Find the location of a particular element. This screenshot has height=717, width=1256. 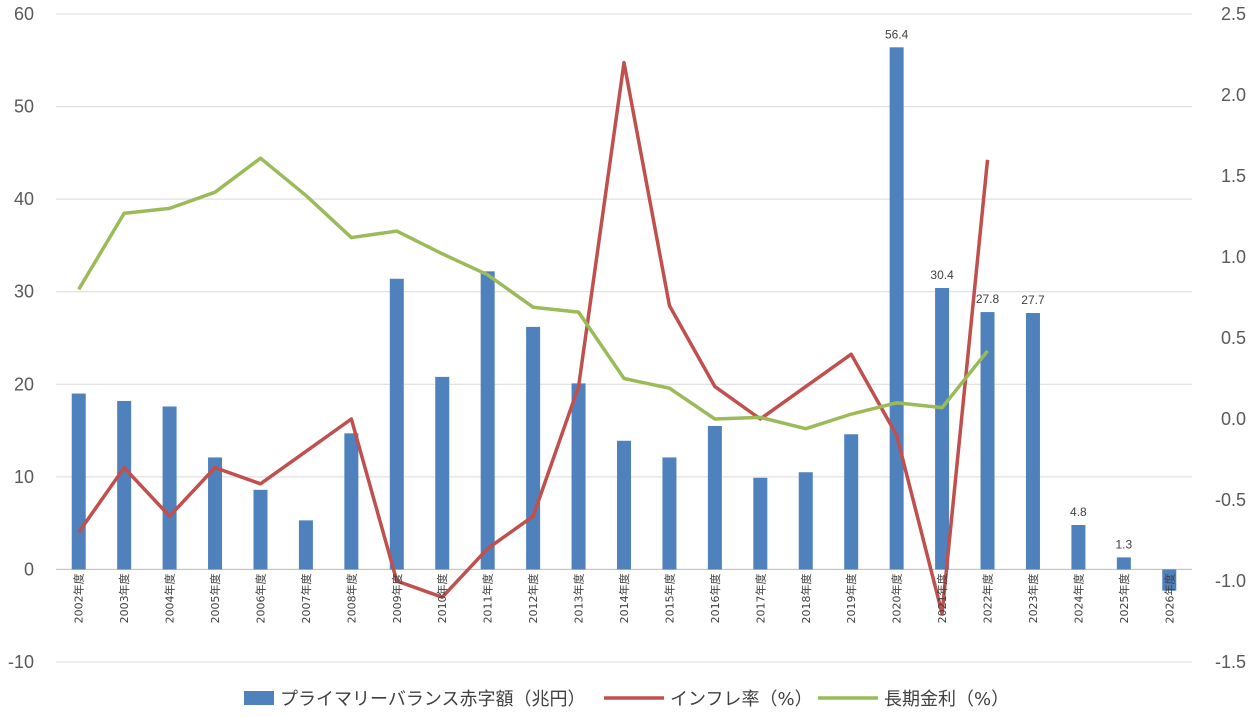

x-tick-label: 2002年度 is located at coordinates (79, 598).